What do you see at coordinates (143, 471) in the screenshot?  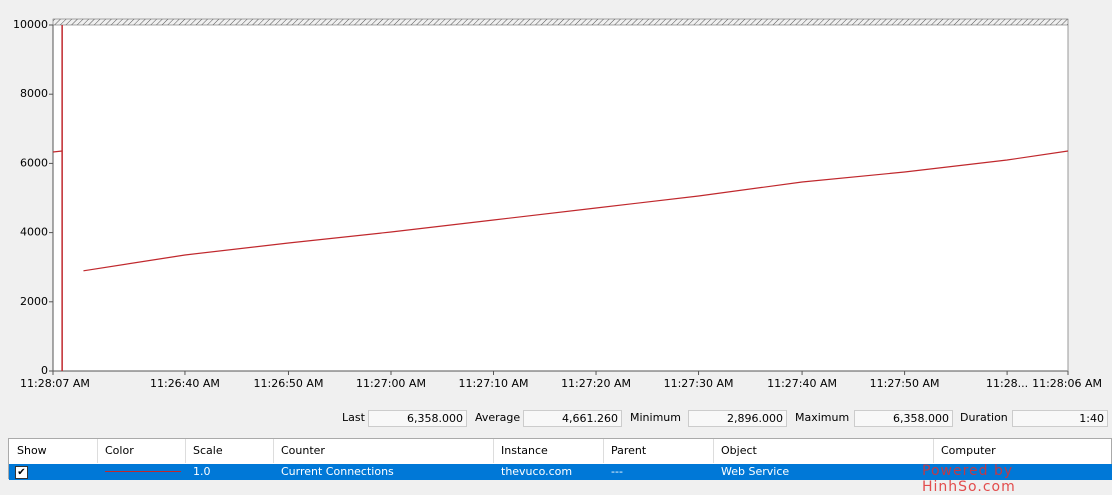 I see `color-swatch` at bounding box center [143, 471].